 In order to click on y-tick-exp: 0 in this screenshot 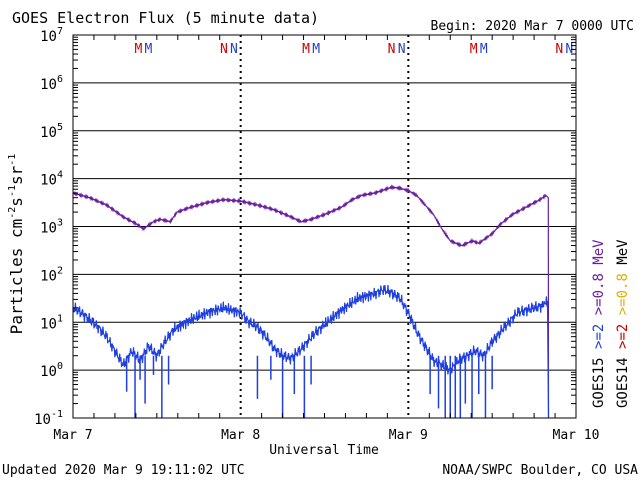, I will do `click(60, 366)`.